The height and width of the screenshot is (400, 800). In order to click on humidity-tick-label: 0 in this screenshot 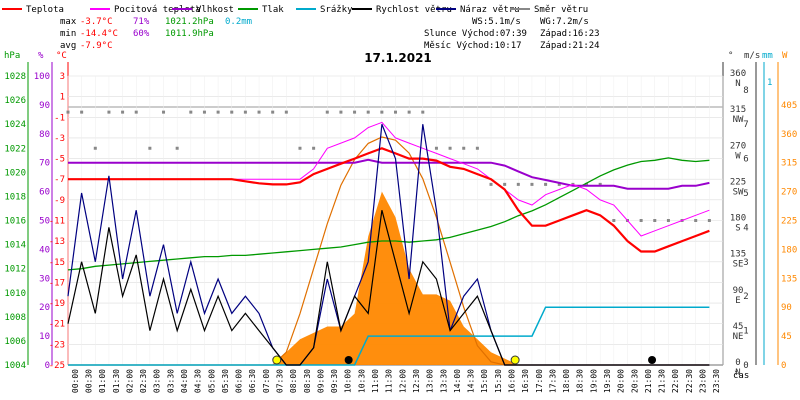, I will do `click(47, 366)`.